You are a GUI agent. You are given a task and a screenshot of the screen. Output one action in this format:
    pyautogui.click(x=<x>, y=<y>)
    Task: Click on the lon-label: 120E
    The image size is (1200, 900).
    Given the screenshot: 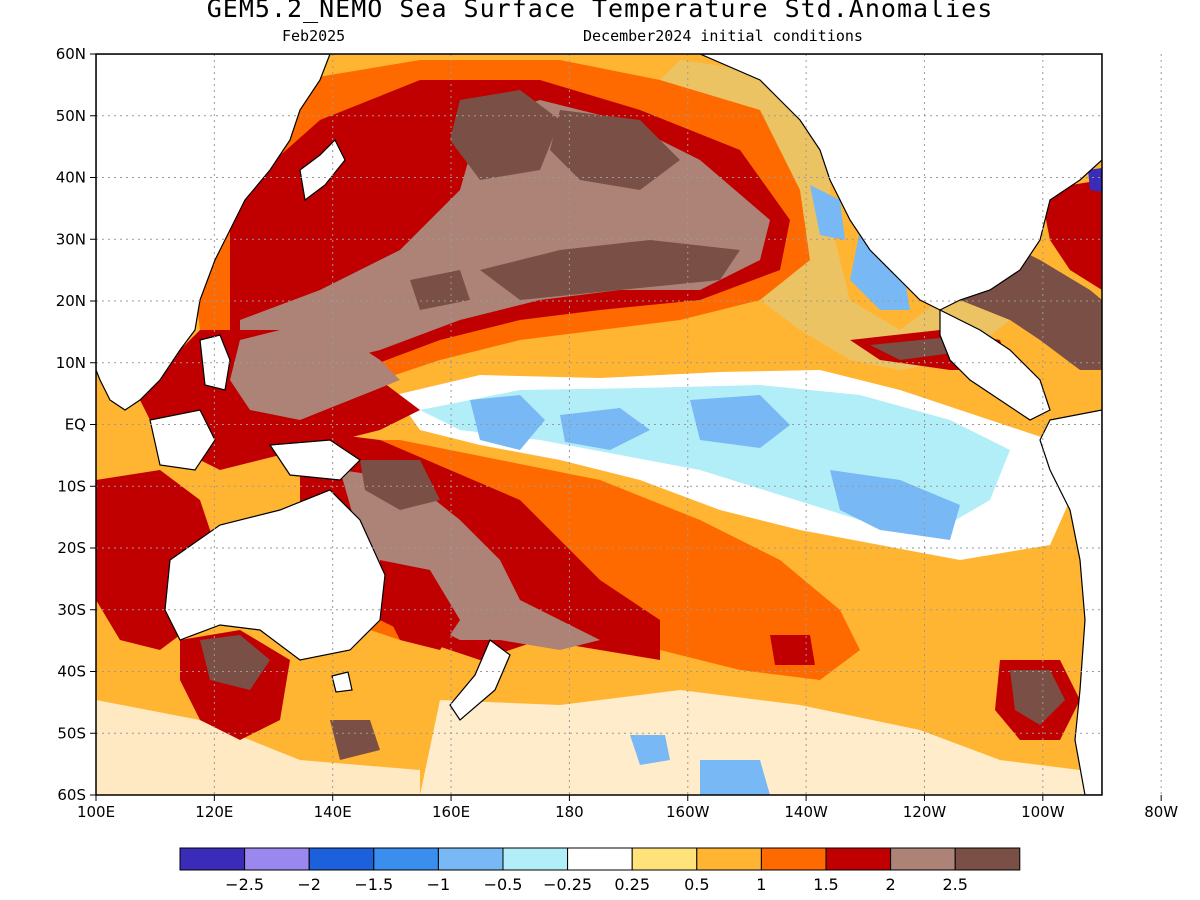 What is the action you would take?
    pyautogui.click(x=214, y=812)
    